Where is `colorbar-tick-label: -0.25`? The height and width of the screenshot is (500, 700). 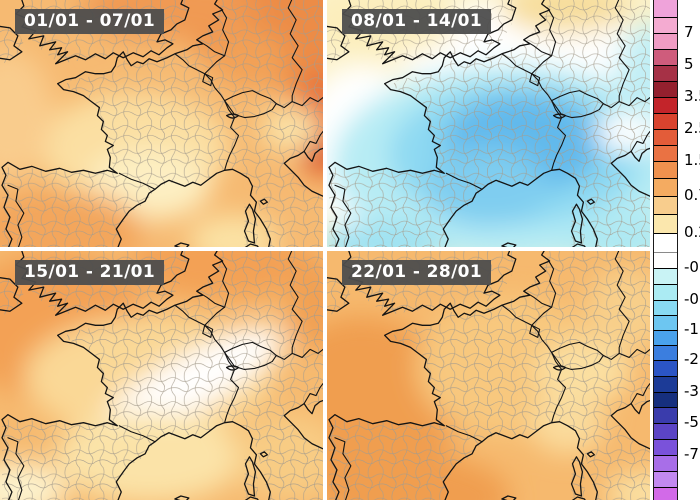
colorbar-tick-label: -0.25 is located at coordinates (692, 267).